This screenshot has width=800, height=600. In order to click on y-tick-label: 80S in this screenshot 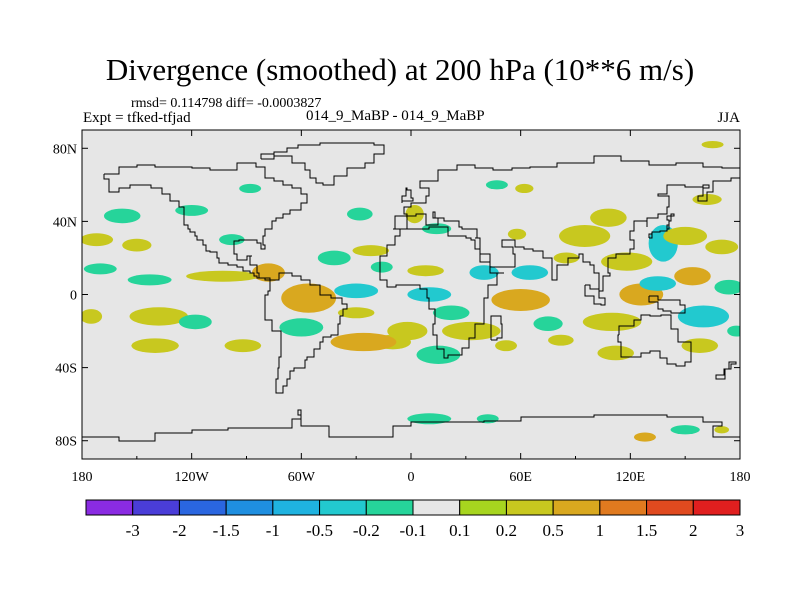, I will do `click(66, 442)`.